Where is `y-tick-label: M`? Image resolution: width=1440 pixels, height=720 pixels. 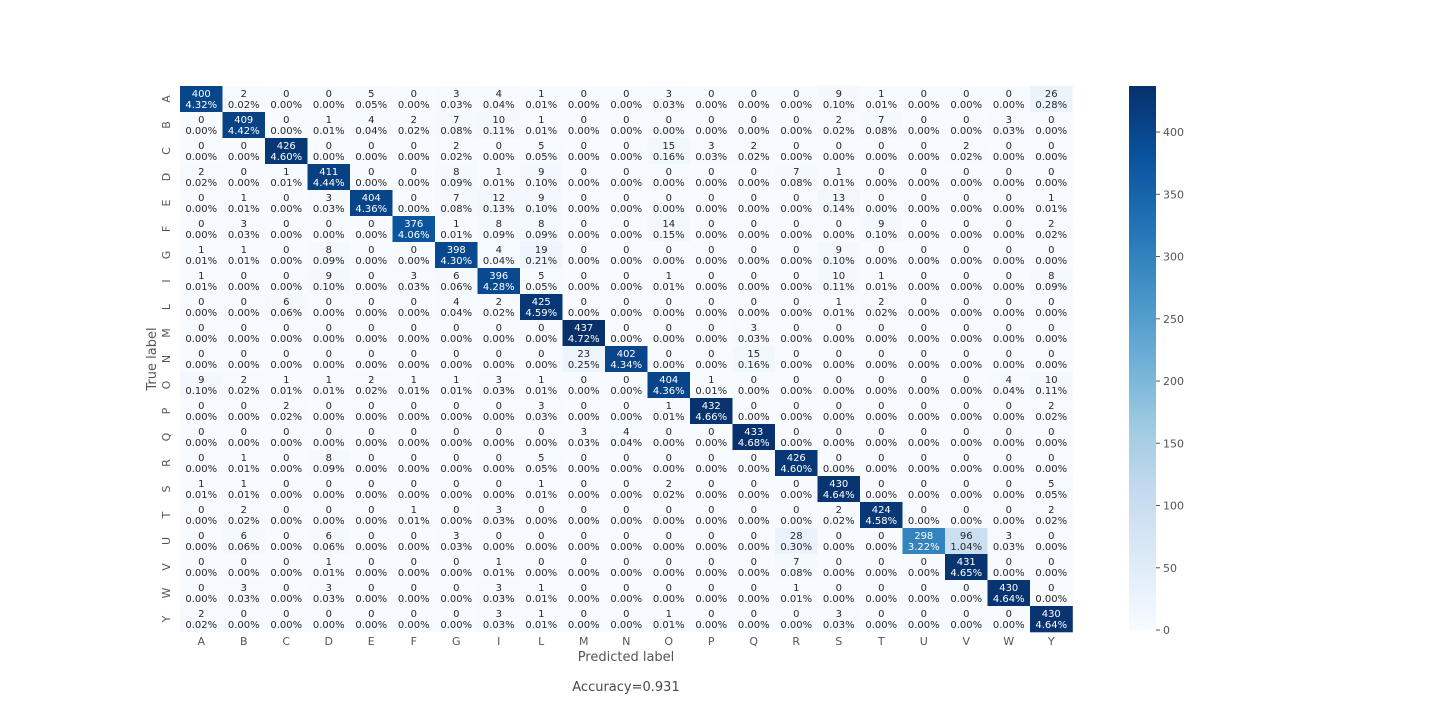
y-tick-label: M is located at coordinates (166, 333).